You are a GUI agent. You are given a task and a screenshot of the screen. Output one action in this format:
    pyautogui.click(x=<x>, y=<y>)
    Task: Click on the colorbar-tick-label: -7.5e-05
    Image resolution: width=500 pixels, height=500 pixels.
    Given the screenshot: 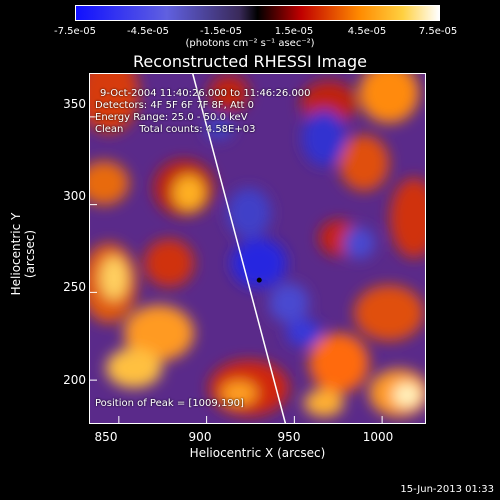 What is the action you would take?
    pyautogui.click(x=75, y=31)
    